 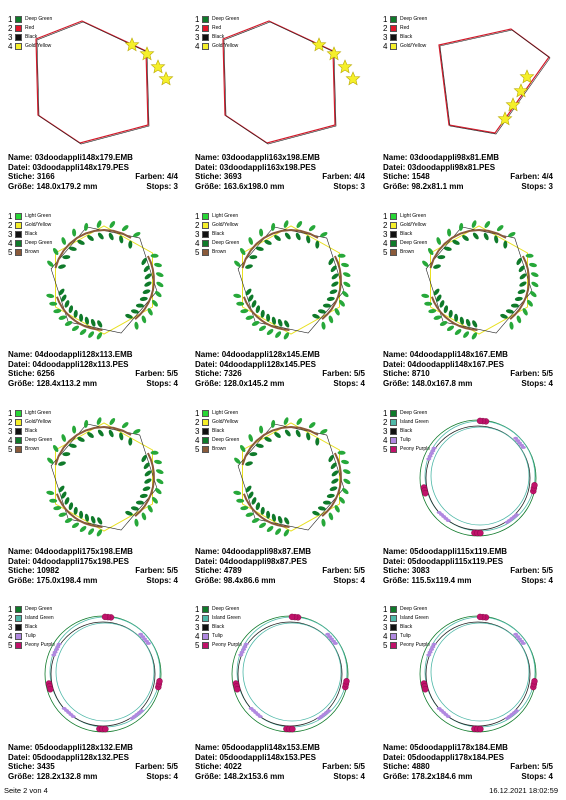 What do you see at coordinates (495, 82) in the screenshot?
I see `frame-outline-inner` at bounding box center [495, 82].